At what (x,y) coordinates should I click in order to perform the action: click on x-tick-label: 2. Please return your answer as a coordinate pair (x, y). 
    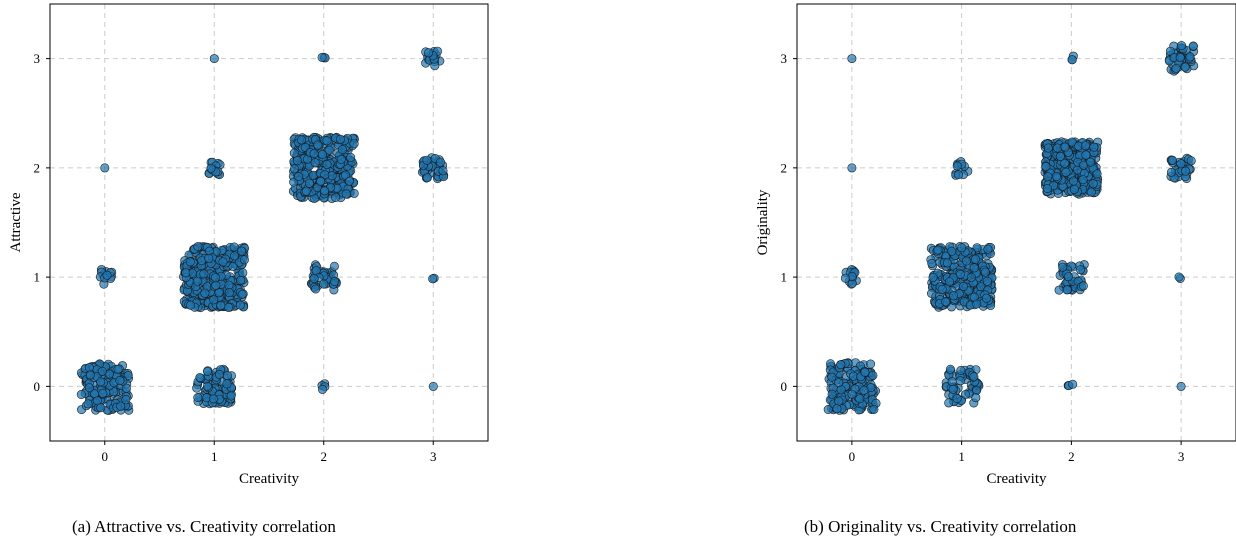
    Looking at the image, I should click on (1071, 456).